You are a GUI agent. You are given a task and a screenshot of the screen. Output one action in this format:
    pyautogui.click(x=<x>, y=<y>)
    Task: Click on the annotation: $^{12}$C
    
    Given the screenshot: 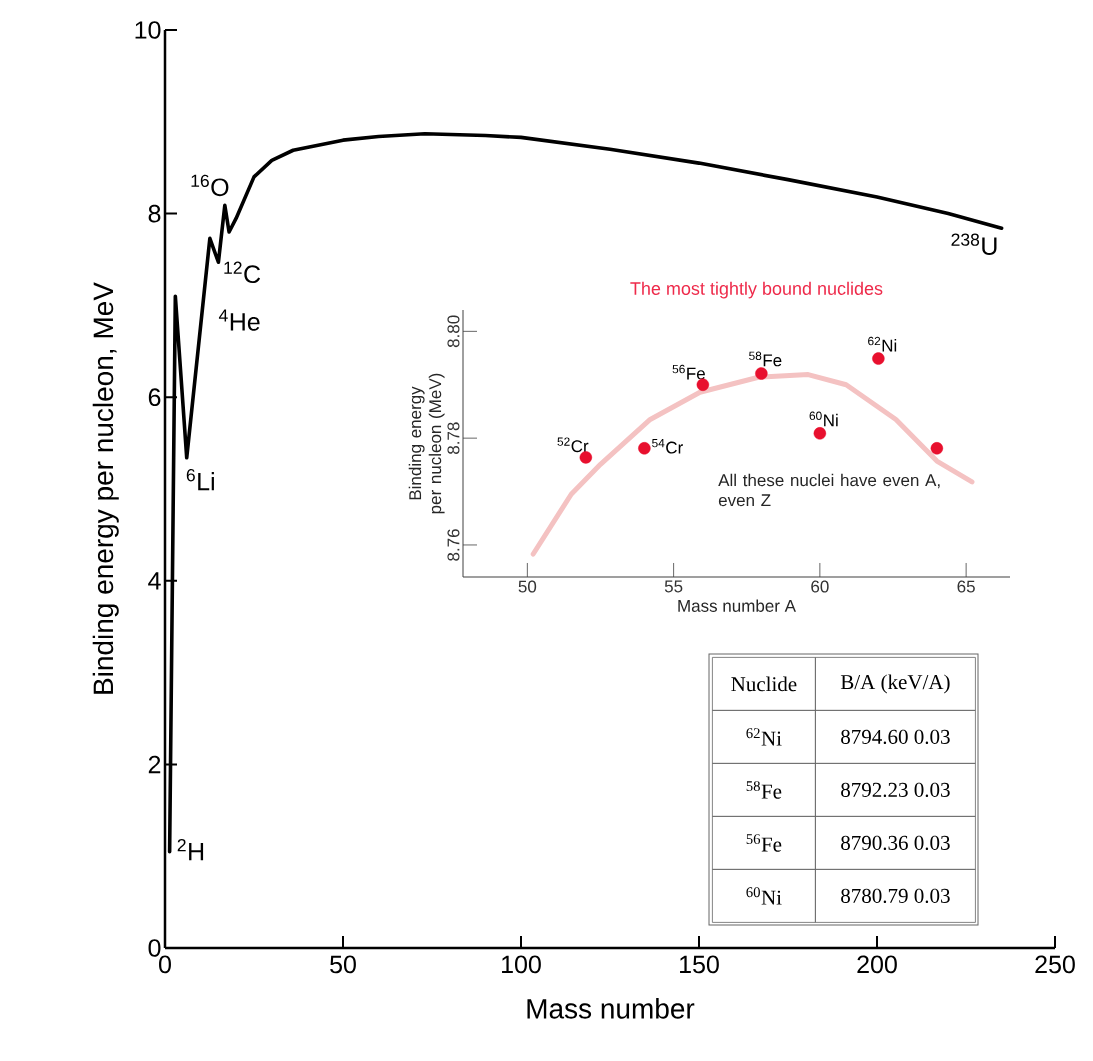 What is the action you would take?
    pyautogui.click(x=242, y=272)
    